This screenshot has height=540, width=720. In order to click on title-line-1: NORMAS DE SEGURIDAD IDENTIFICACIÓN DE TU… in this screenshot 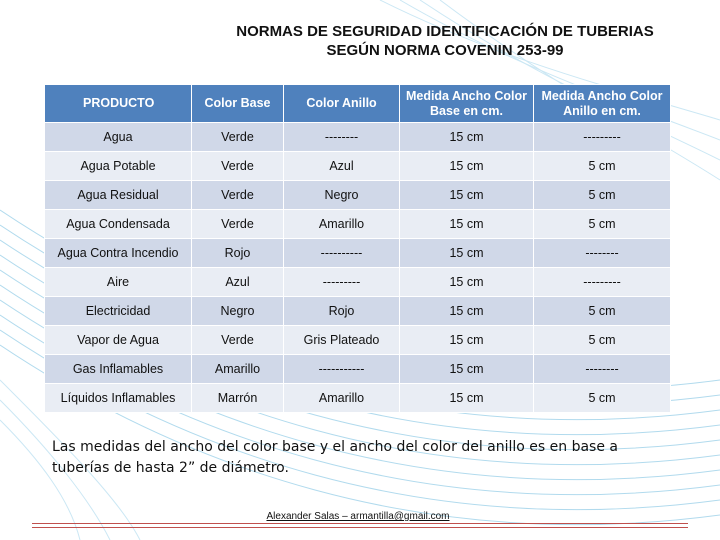, I will do `click(445, 31)`.